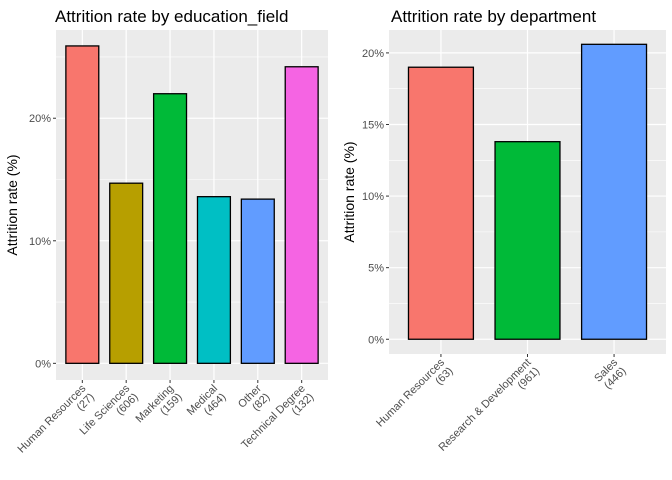 The width and height of the screenshot is (672, 480). Describe the element at coordinates (171, 16) in the screenshot. I see `chart-title: Attrition rate by education_field` at that location.